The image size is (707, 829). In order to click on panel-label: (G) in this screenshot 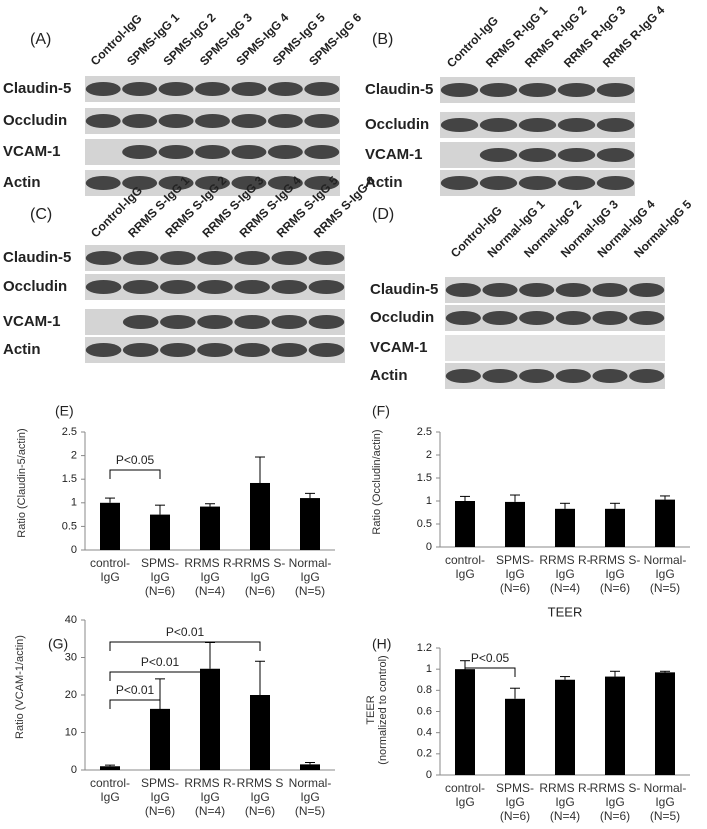, I will do `click(58, 644)`.